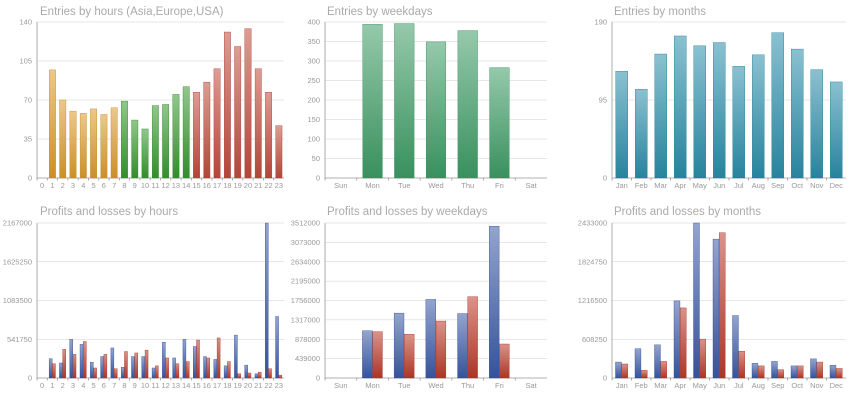 This screenshot has height=400, width=860. Describe the element at coordinates (316, 158) in the screenshot. I see `y-tick-label: 50` at that location.